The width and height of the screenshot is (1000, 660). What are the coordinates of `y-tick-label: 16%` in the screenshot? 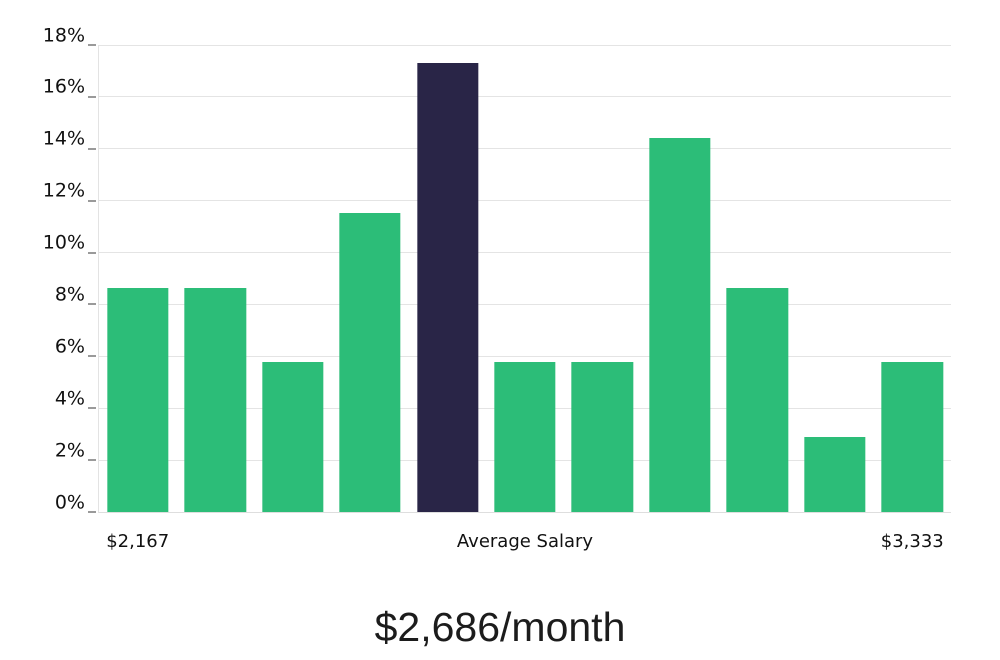 It's located at (63, 86).